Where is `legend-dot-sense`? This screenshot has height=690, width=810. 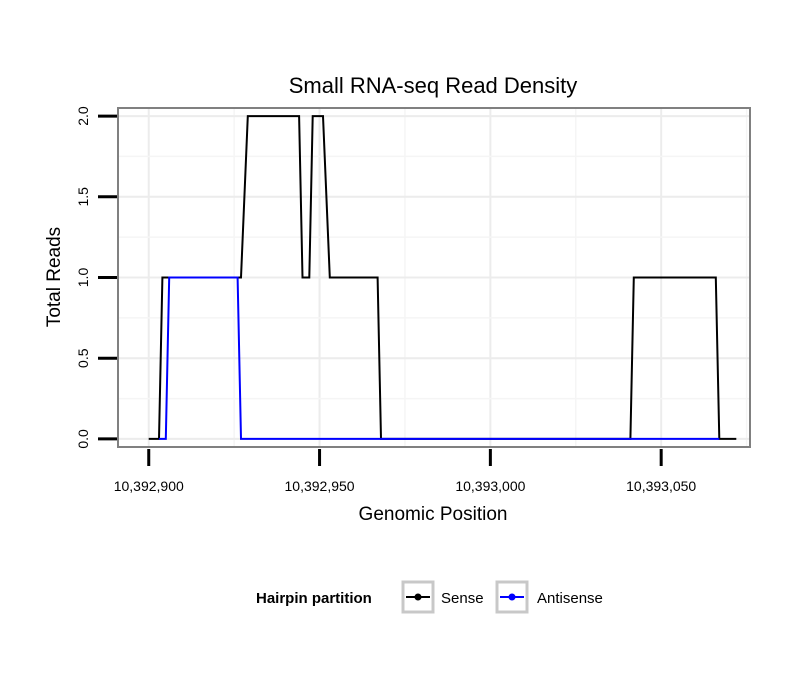
legend-dot-sense is located at coordinates (418, 597).